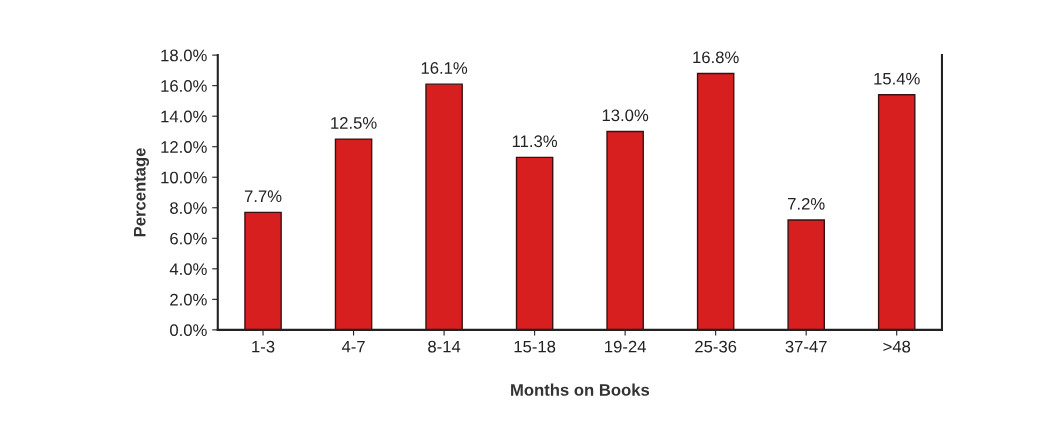  Describe the element at coordinates (184, 147) in the screenshot. I see `y-tick-label: 12.0%` at that location.